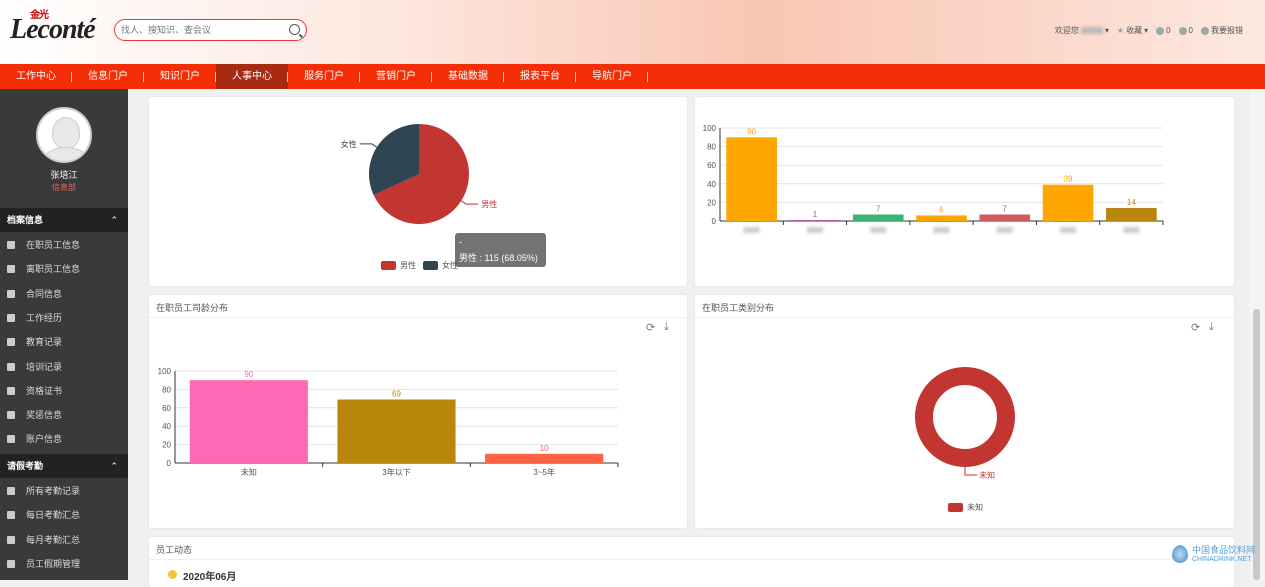 The image size is (1265, 587). Describe the element at coordinates (249, 472) in the screenshot. I see `x-tick-label: 未知` at that location.